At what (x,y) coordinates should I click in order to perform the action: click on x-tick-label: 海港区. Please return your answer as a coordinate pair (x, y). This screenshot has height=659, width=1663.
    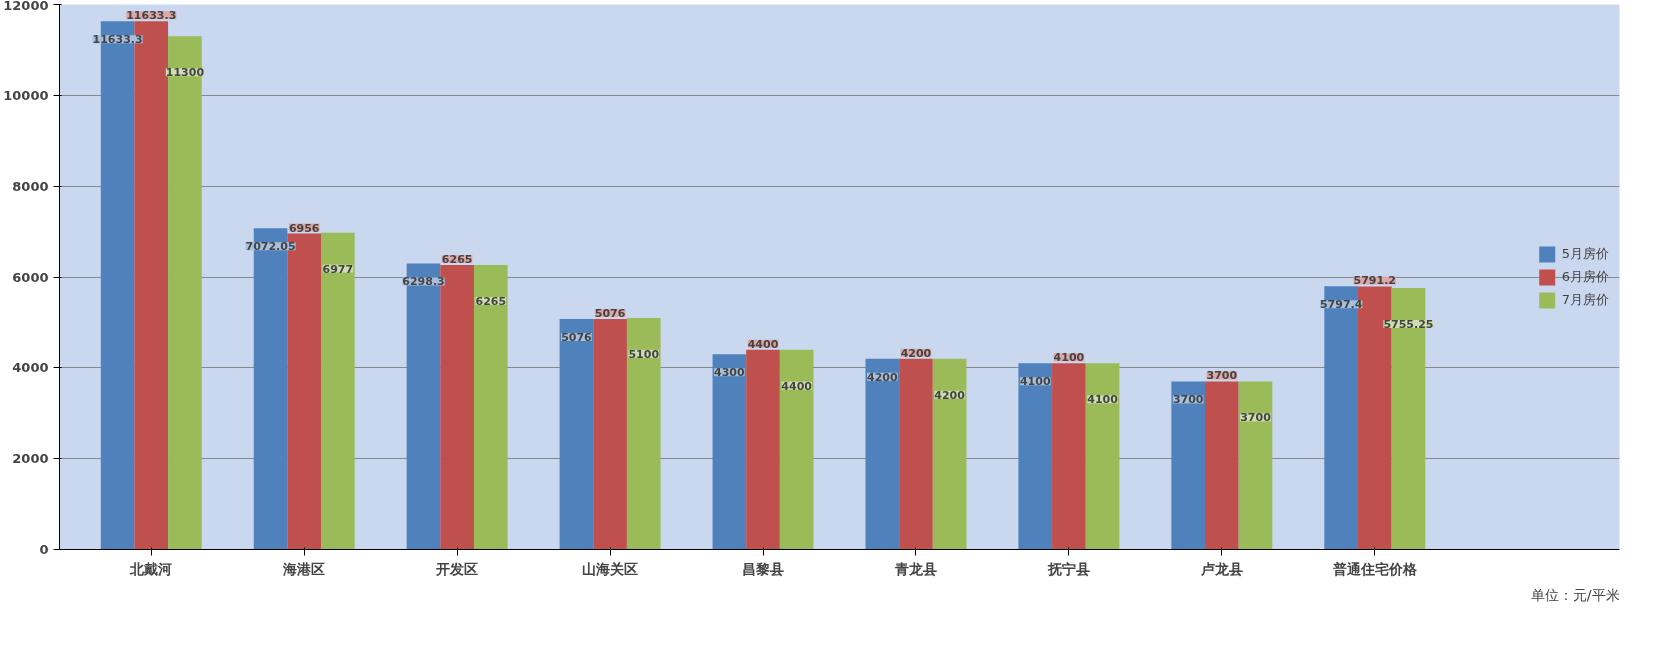
    Looking at the image, I should click on (304, 568).